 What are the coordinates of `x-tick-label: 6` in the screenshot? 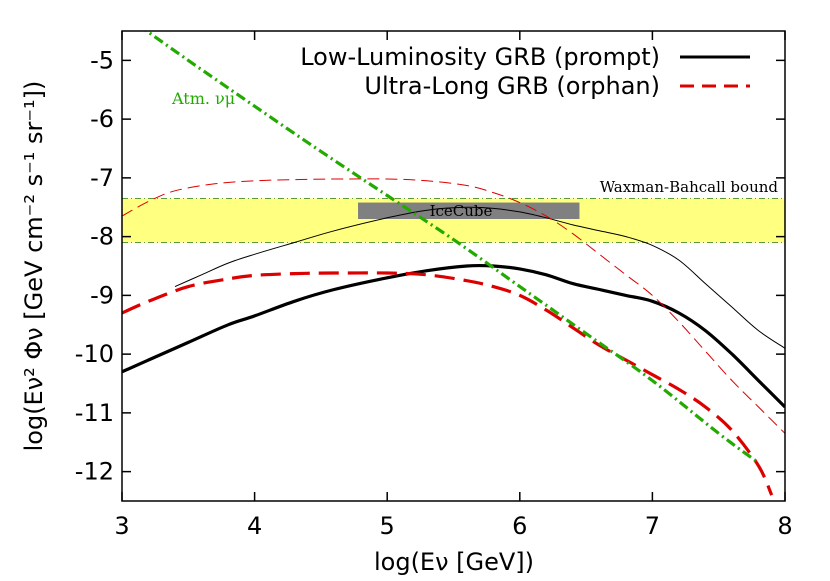 It's located at (519, 526).